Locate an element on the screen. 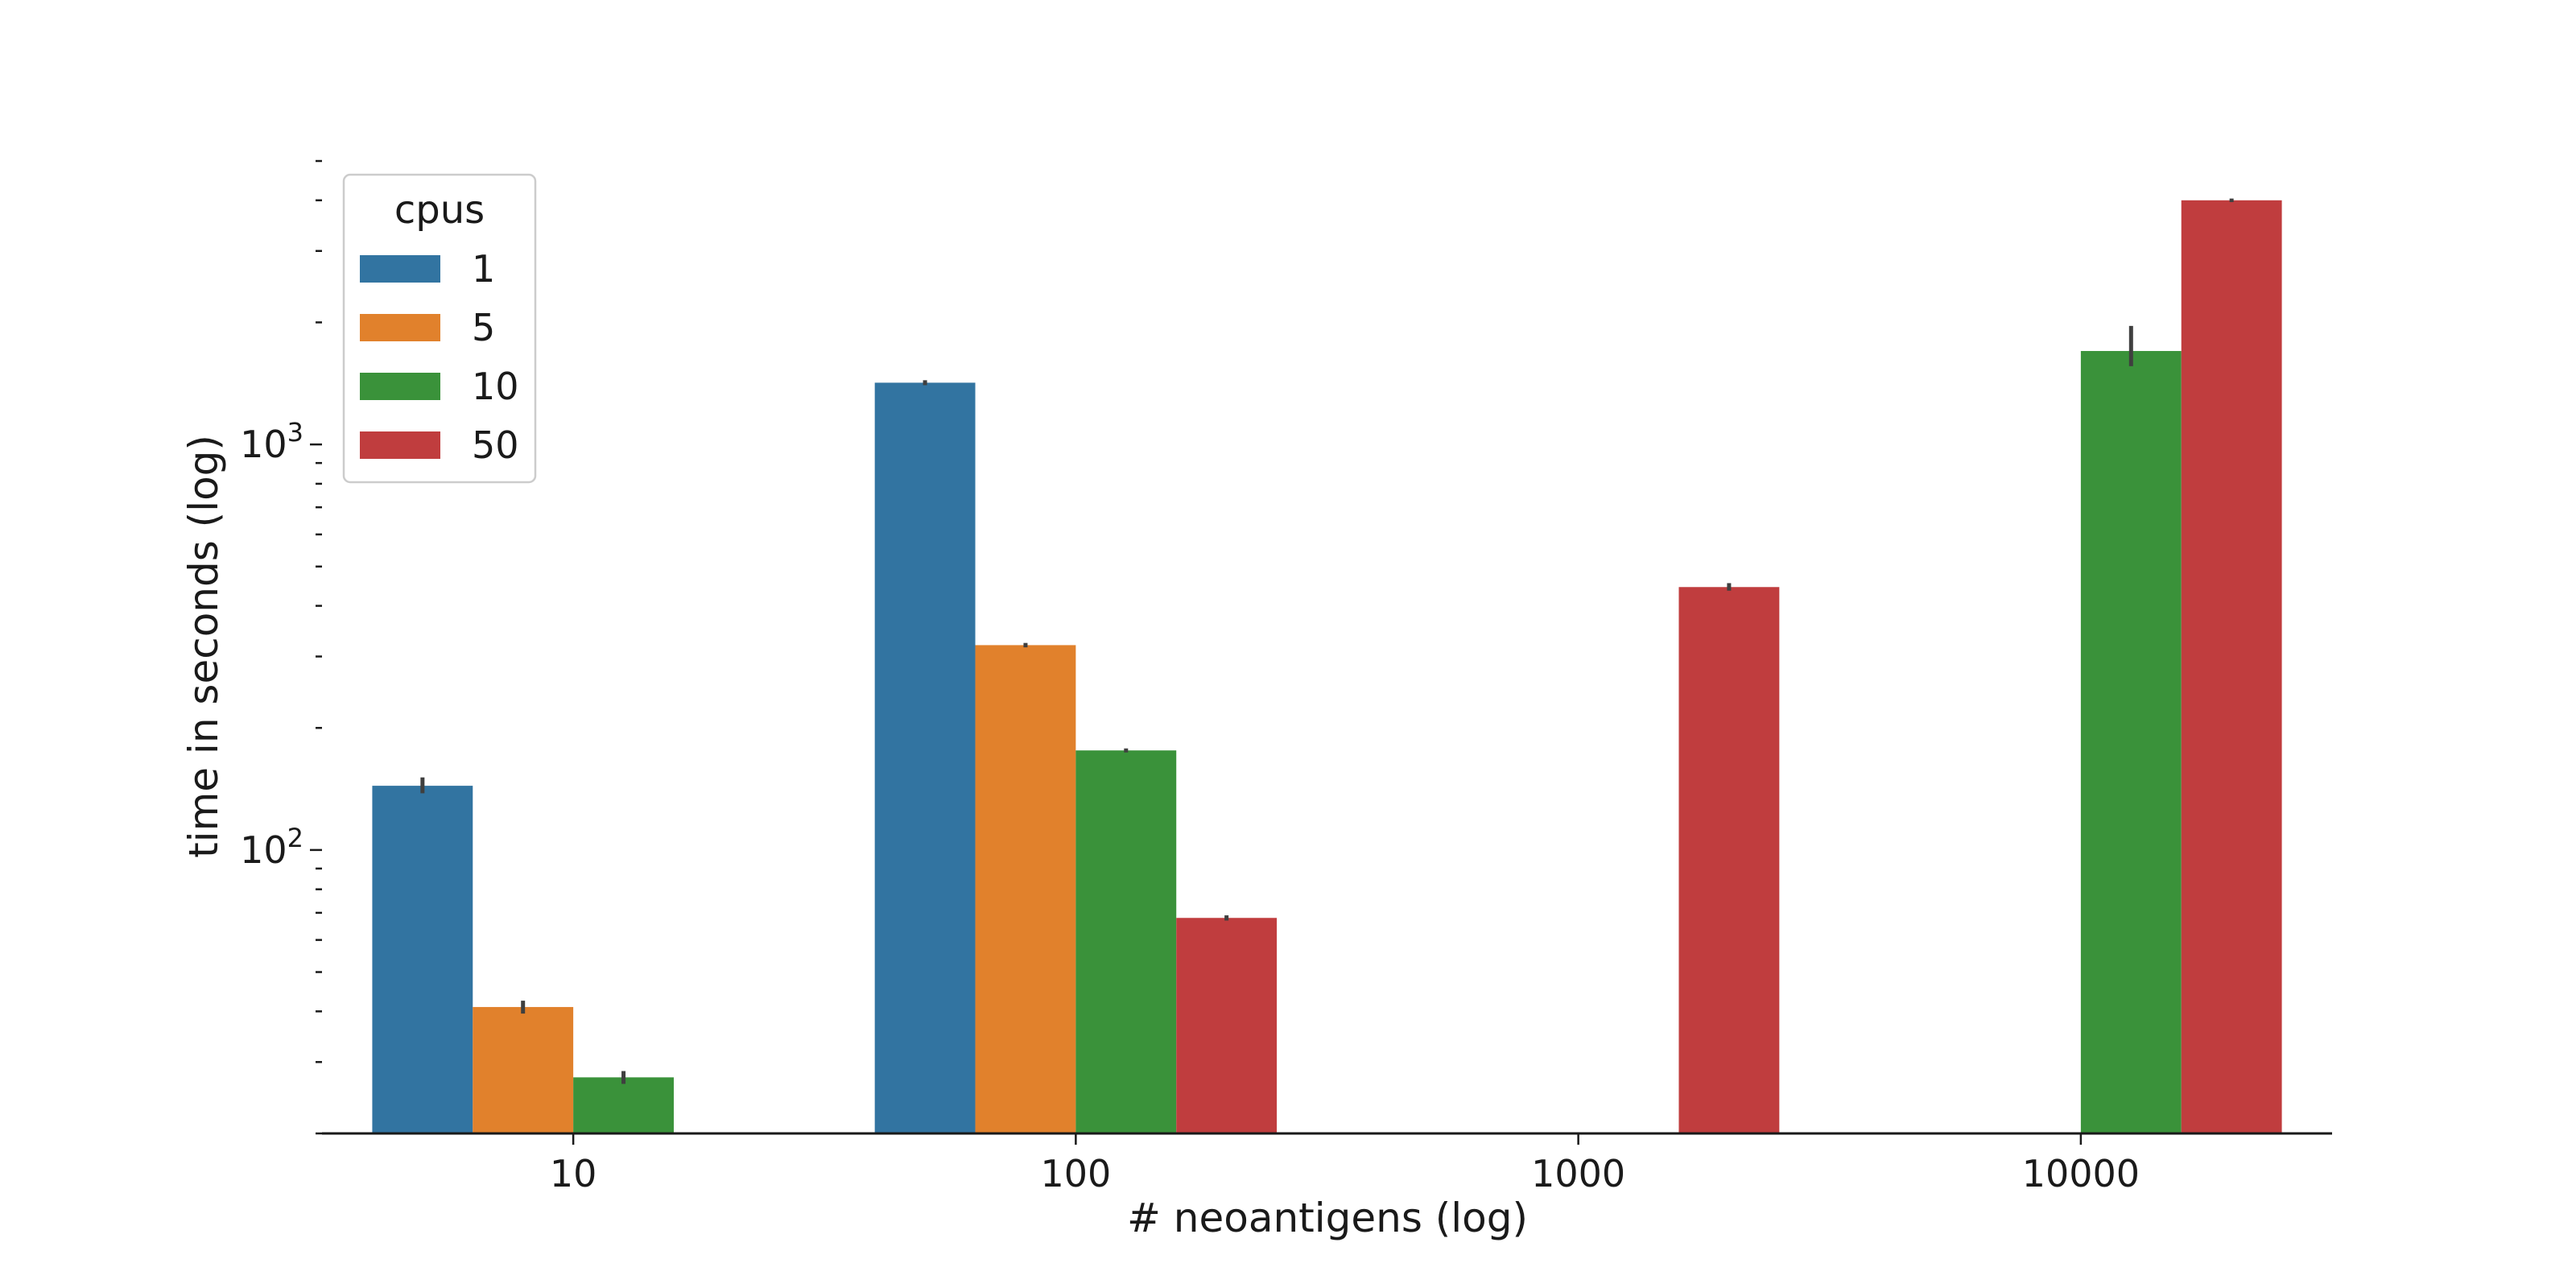  legend-label-1: 1 is located at coordinates (483, 269).